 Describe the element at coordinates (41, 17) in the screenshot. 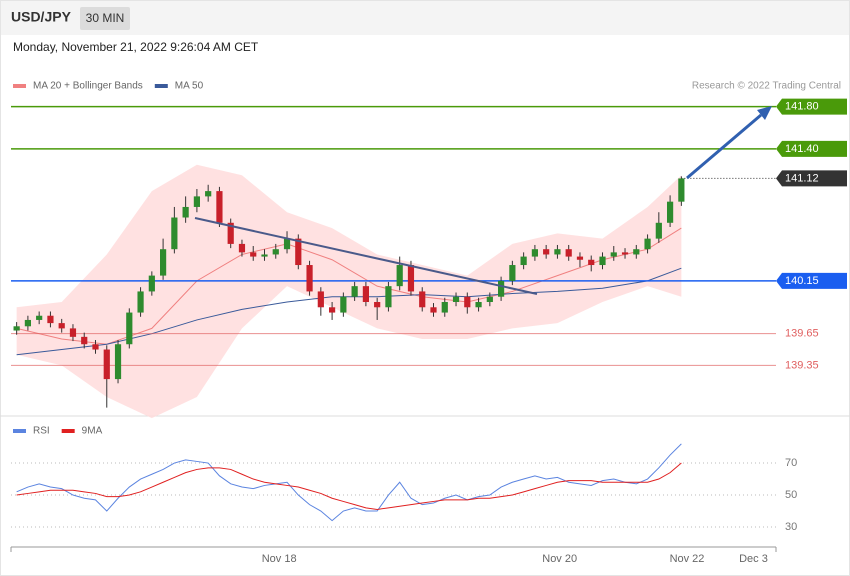

I see `title: USD/JPY` at that location.